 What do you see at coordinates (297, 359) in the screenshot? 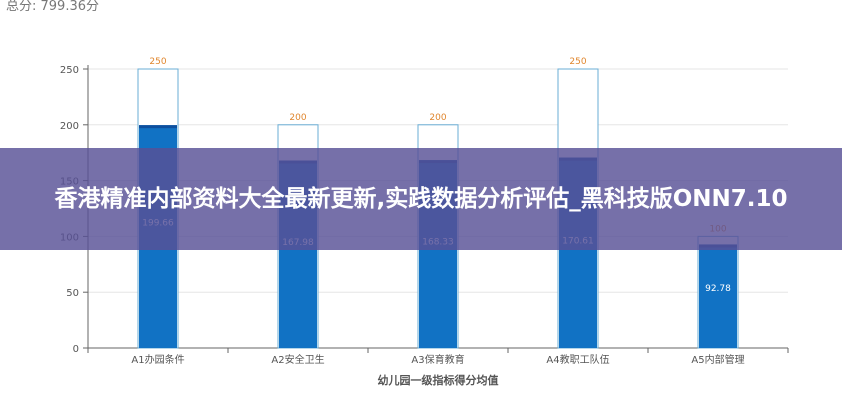
I see `x-tick-label: A2安全卫生` at bounding box center [297, 359].